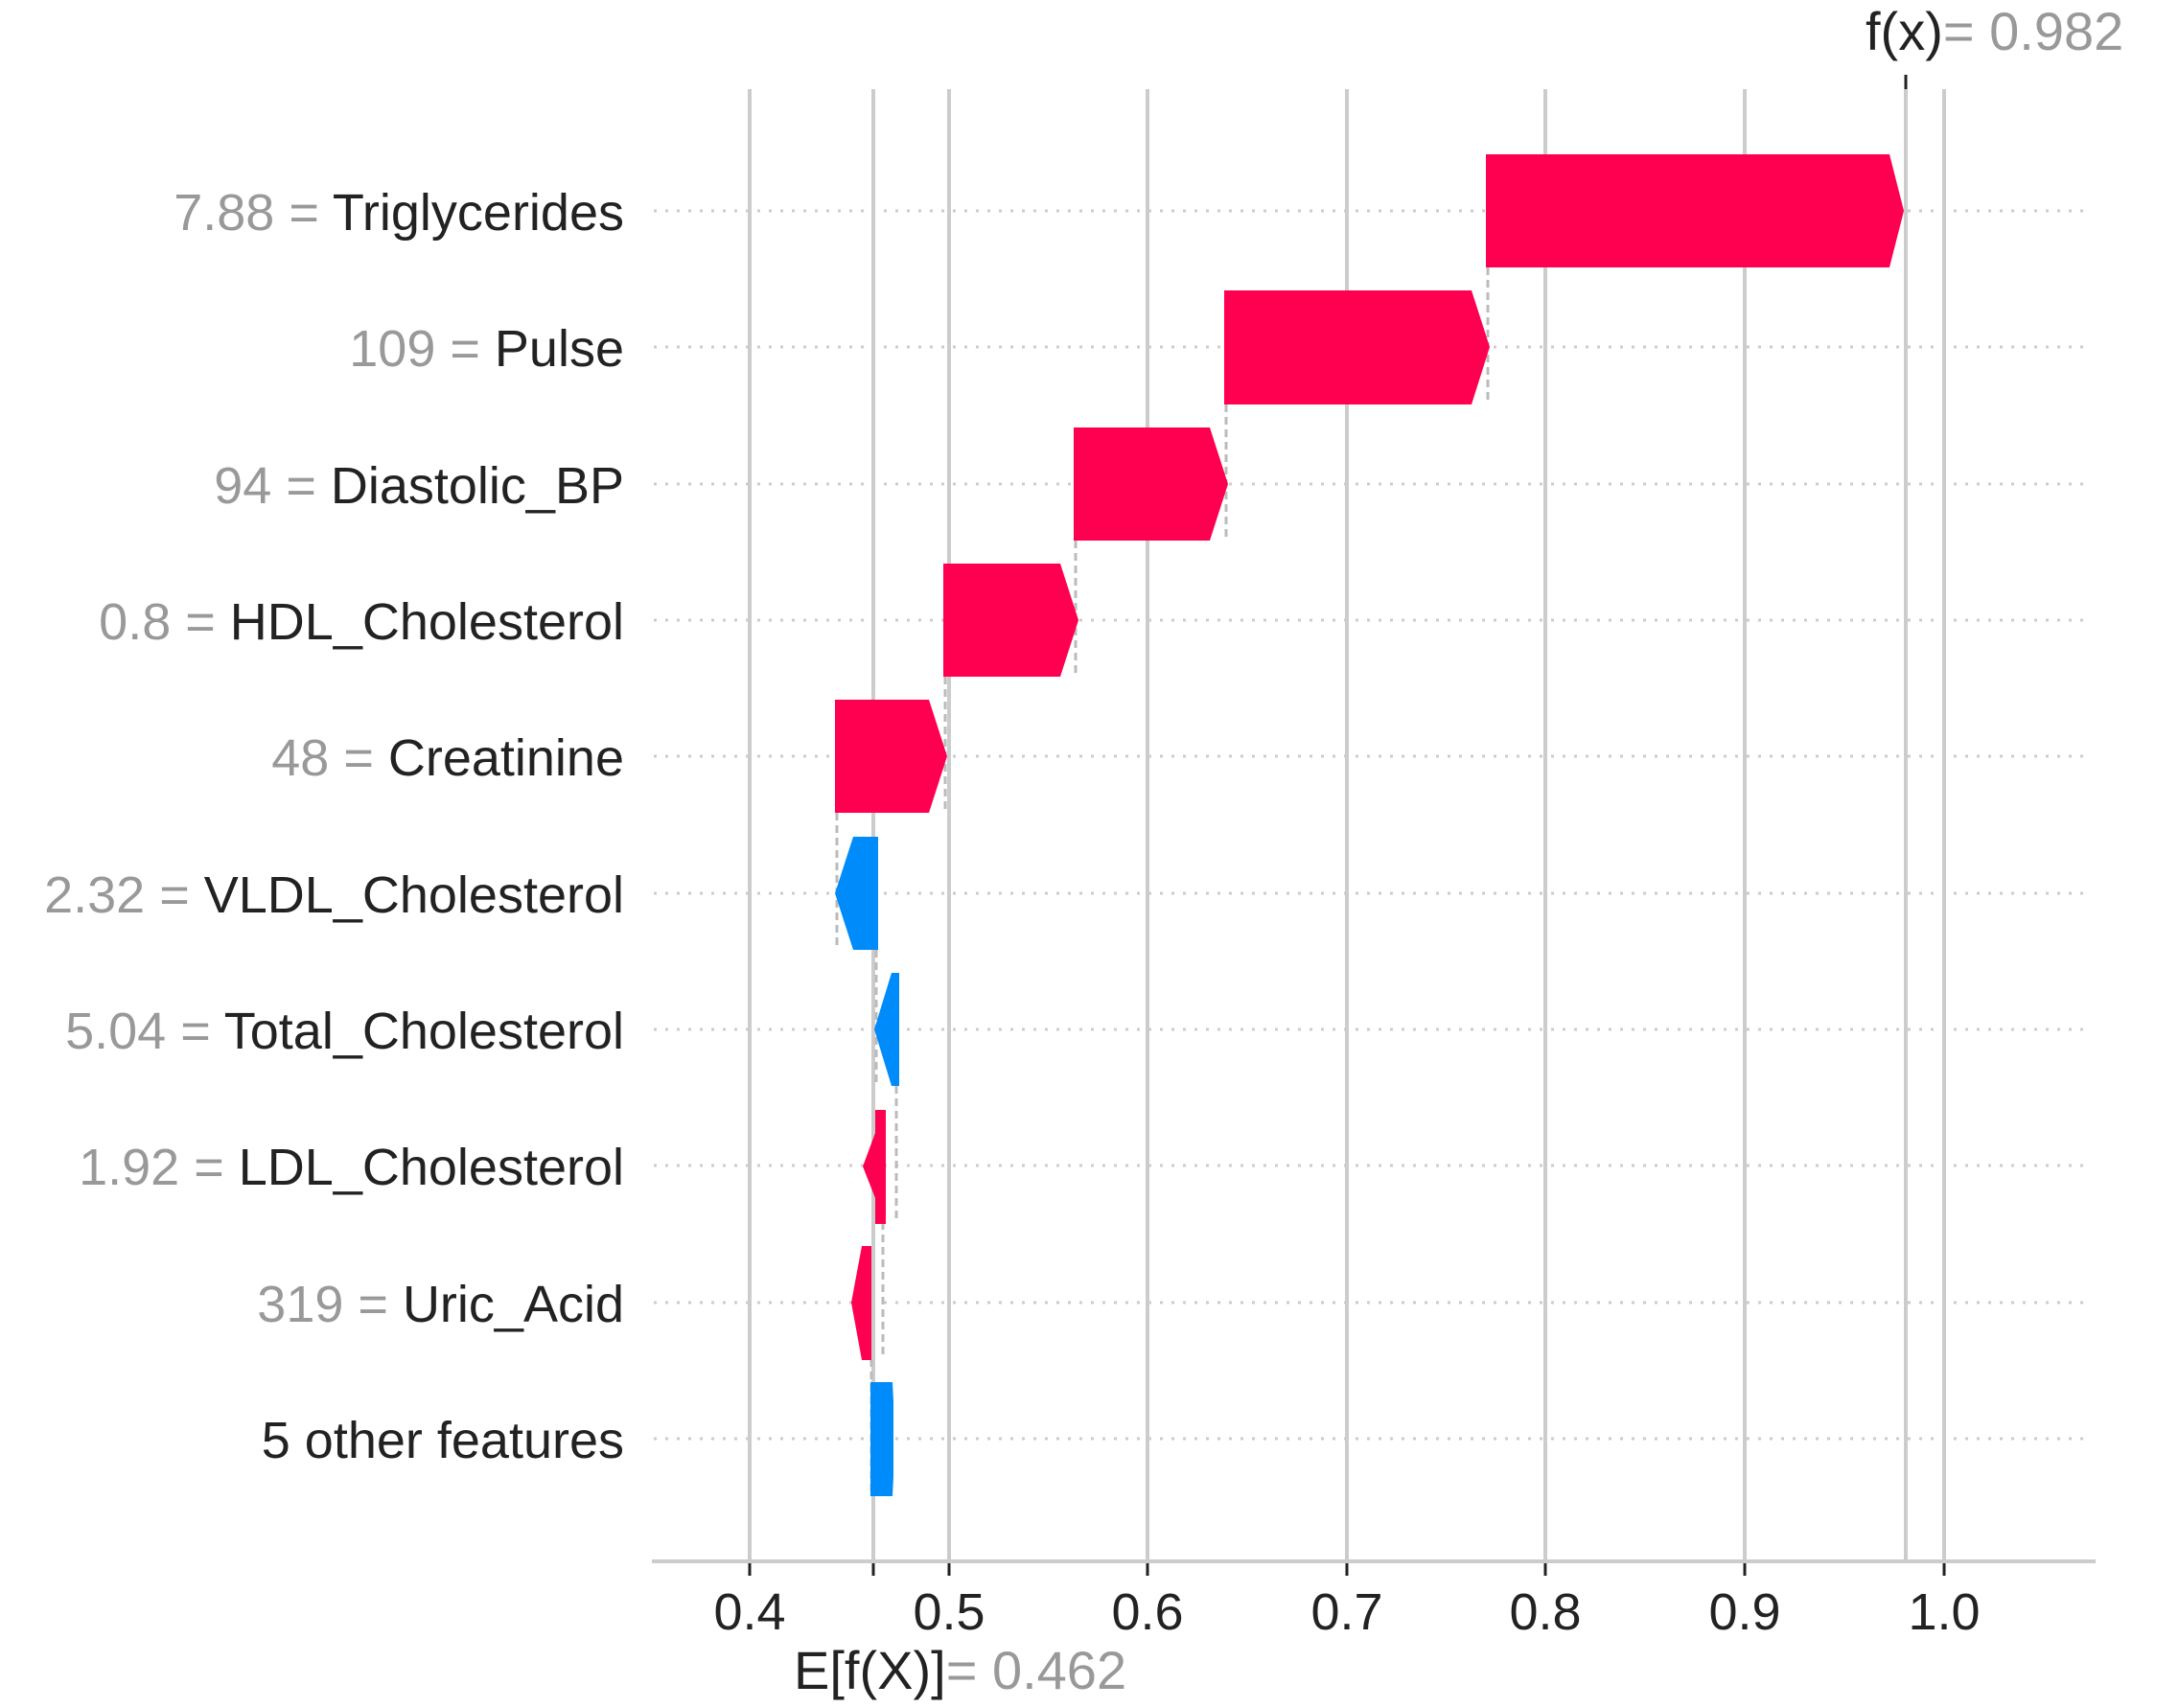 This screenshot has width=2179, height=1708. What do you see at coordinates (1695, 210) in the screenshot?
I see `bar-triglycerides` at bounding box center [1695, 210].